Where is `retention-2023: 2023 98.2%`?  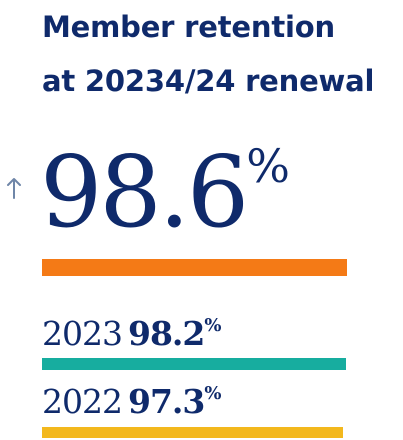
retention-2023: 2023 98.2% is located at coordinates (131, 337).